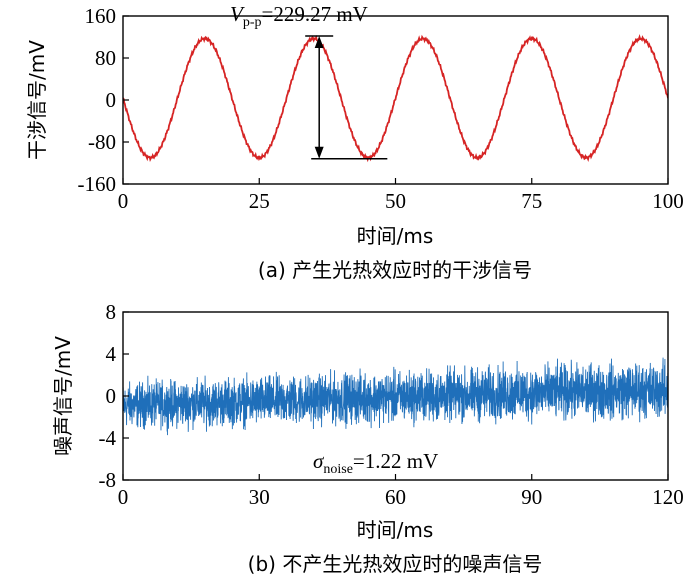 The width and height of the screenshot is (700, 584). Describe the element at coordinates (259, 497) in the screenshot. I see `x-tick-label: 30` at that location.